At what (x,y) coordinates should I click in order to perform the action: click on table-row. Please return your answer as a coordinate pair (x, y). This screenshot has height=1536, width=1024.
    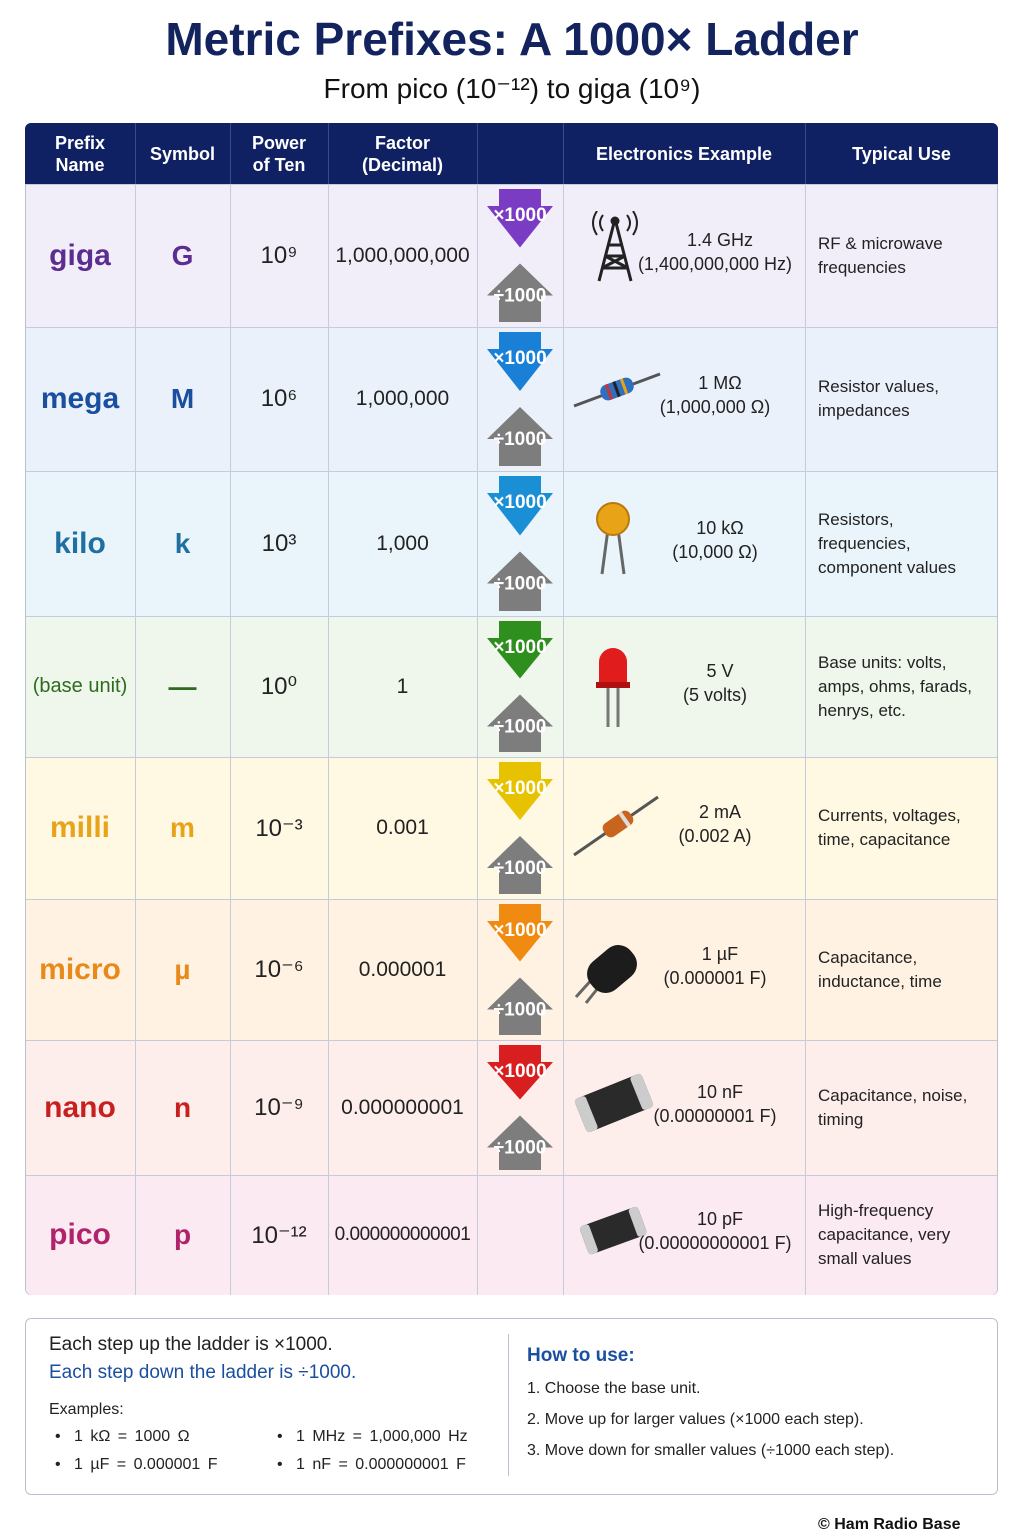
    Looking at the image, I should click on (511, 1235).